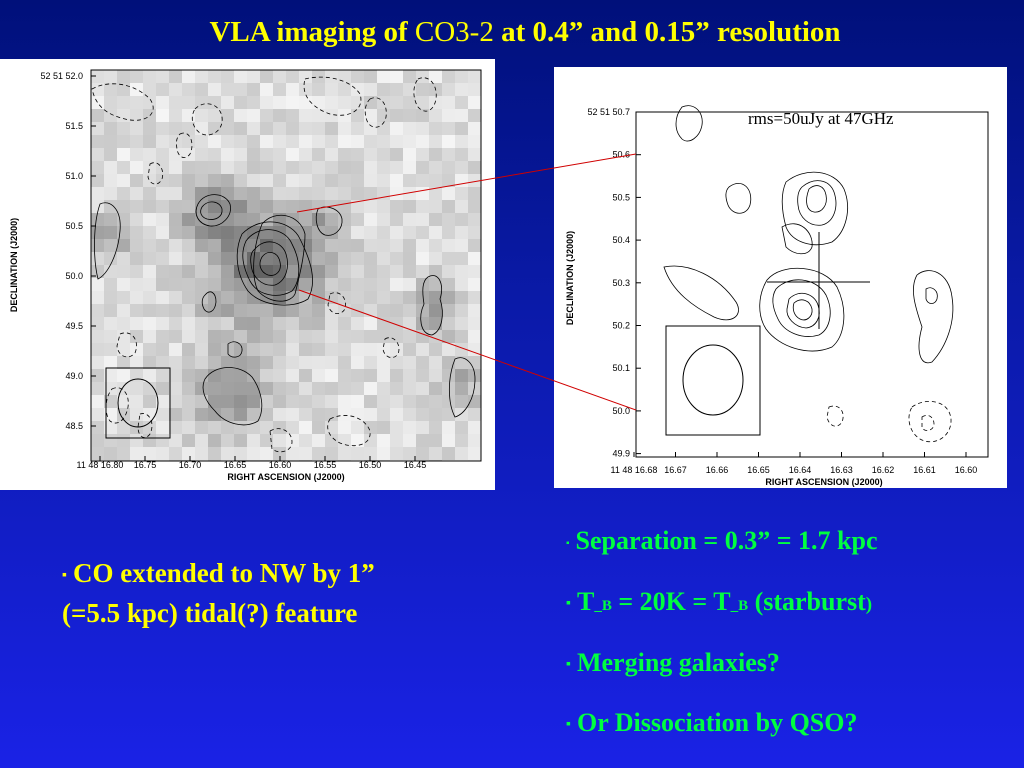  I want to click on x-tick-label: 16.67, so click(675, 470).